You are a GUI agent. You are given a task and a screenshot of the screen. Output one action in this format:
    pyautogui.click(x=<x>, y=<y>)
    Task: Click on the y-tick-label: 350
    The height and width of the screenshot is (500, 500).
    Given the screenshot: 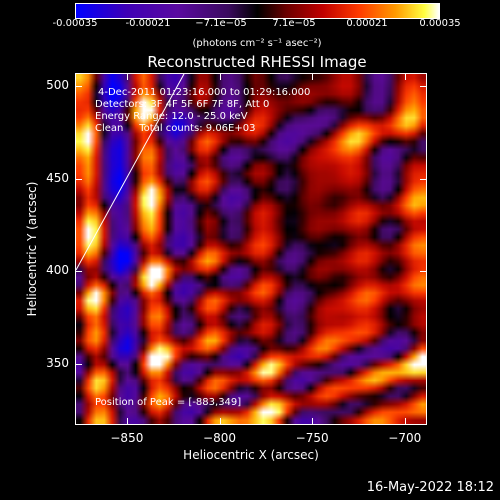 What is the action you would take?
    pyautogui.click(x=57, y=362)
    